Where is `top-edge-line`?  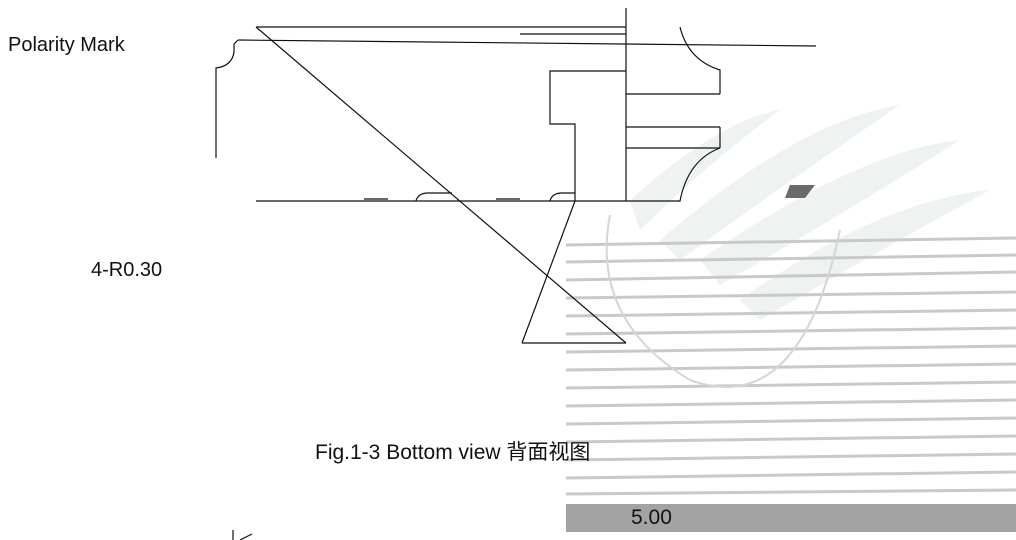
top-edge-line is located at coordinates (527, 43).